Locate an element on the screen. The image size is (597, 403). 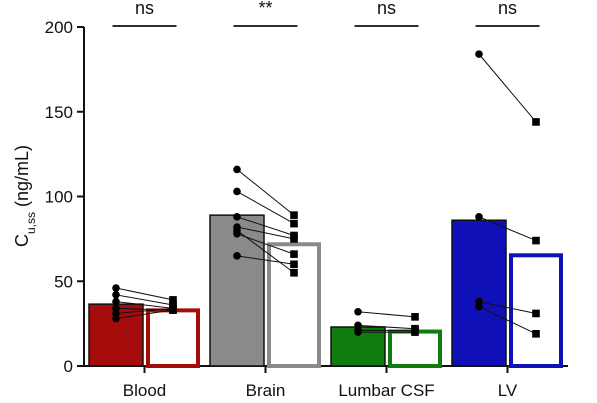
y-tick-label: 200 is located at coordinates (59, 27).